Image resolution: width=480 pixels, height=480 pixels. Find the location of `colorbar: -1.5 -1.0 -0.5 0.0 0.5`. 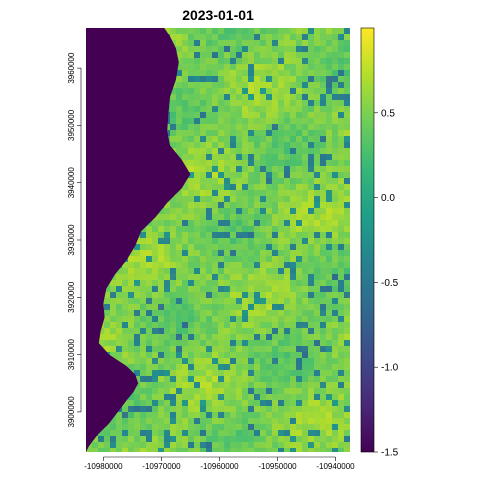

colorbar: -1.5 -1.0 -0.5 0.0 0.5 is located at coordinates (379, 243).